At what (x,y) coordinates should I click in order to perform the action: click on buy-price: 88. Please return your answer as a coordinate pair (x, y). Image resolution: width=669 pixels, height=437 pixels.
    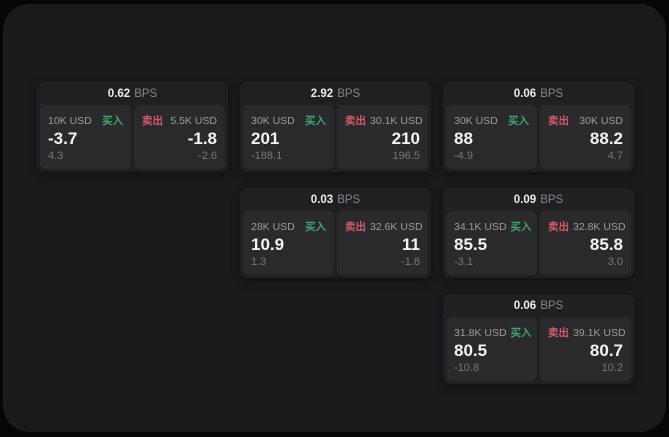
    Looking at the image, I should click on (463, 138).